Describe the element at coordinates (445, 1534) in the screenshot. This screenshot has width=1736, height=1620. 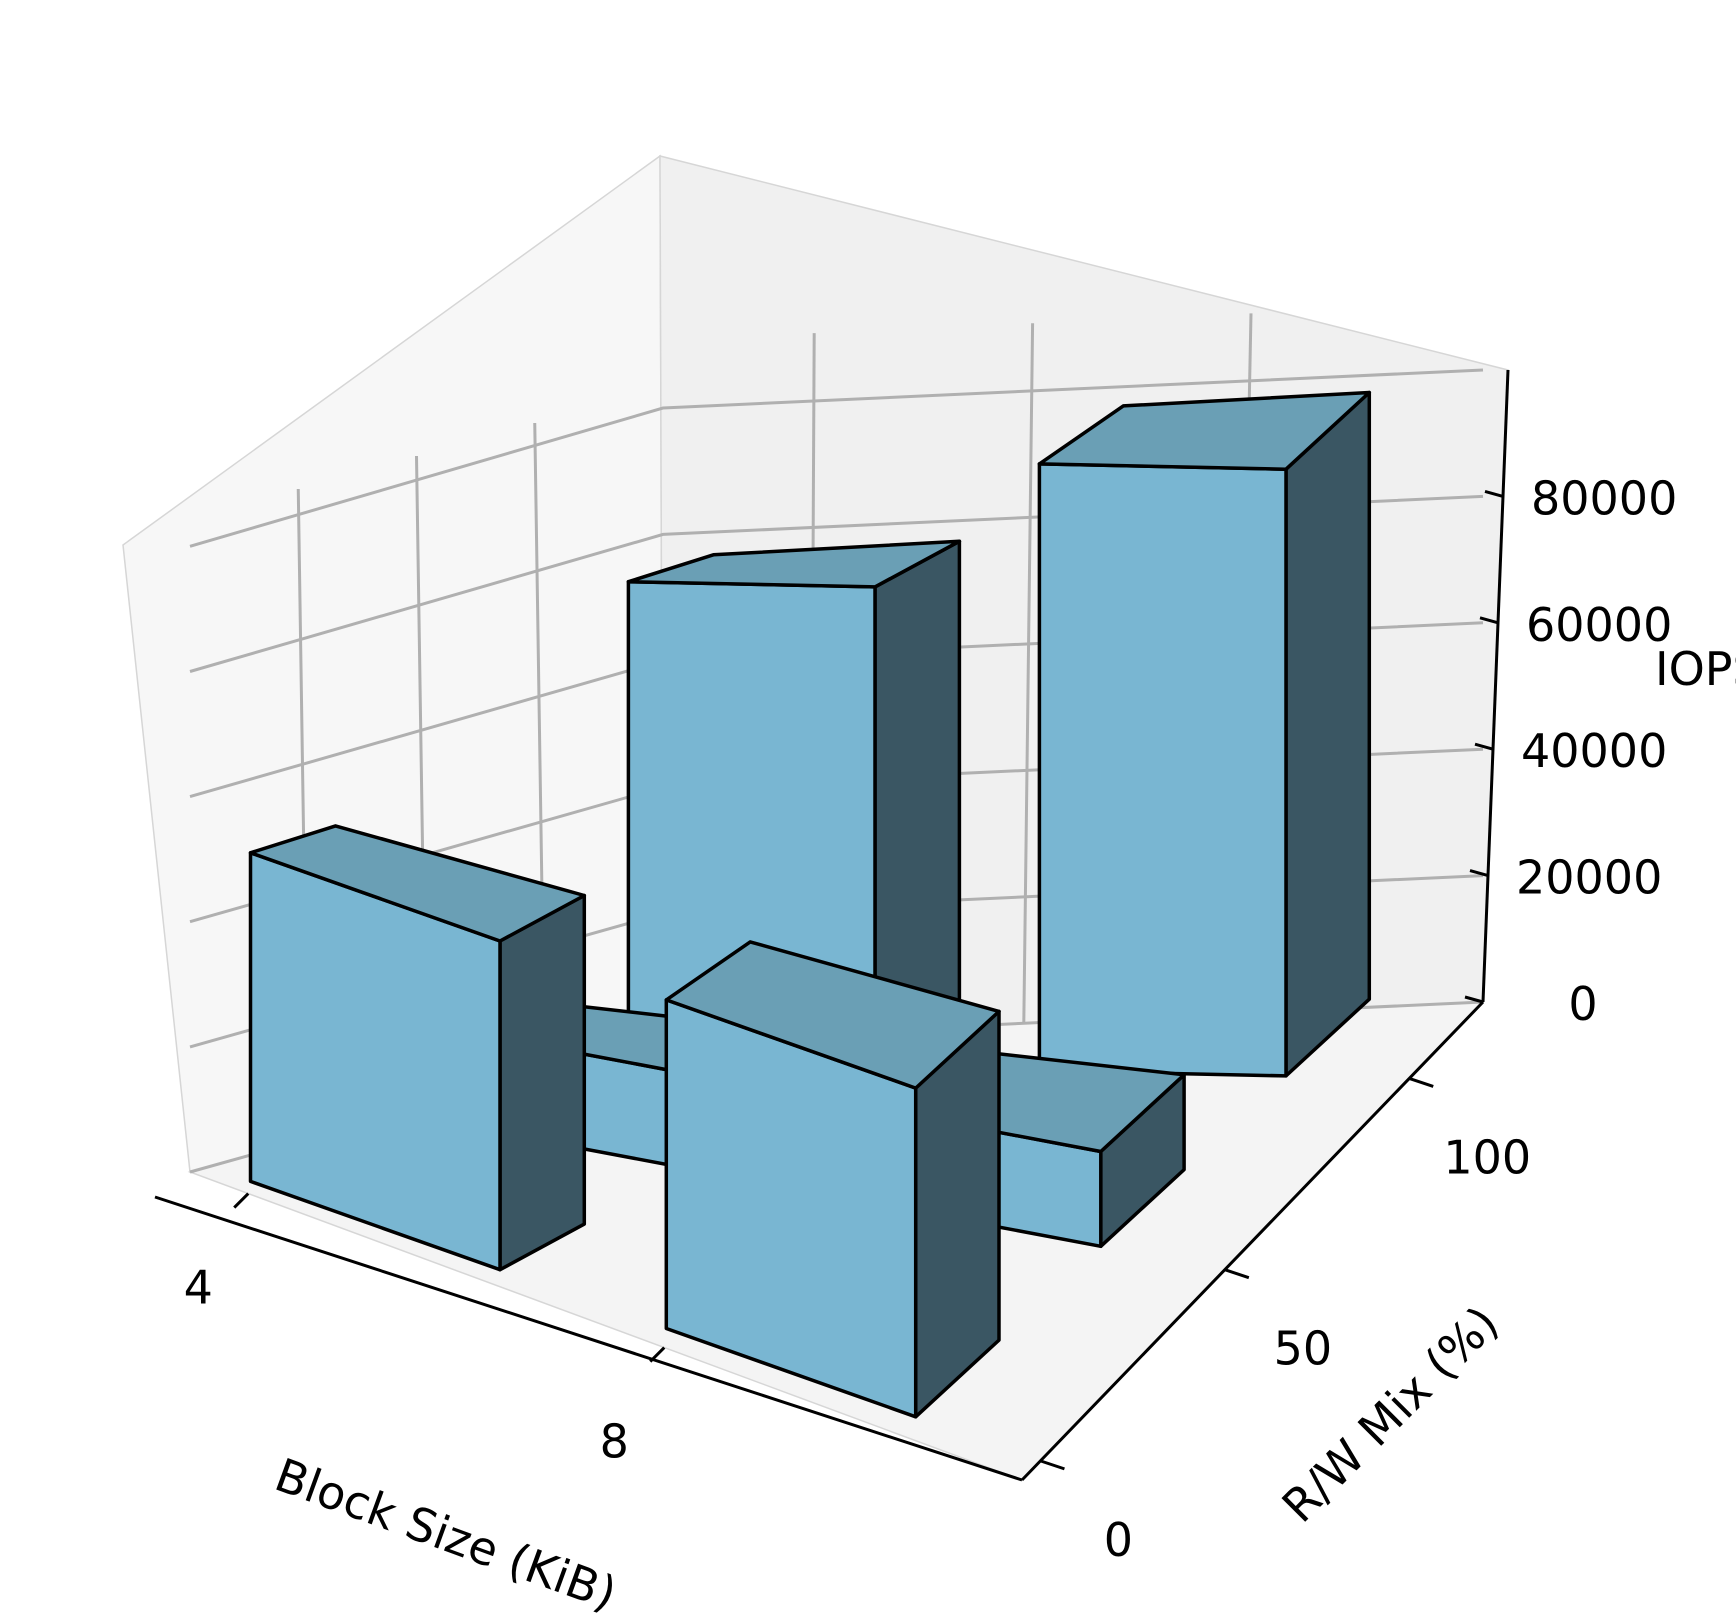
I see `x-axis-label: Block Size (KiB)` at that location.